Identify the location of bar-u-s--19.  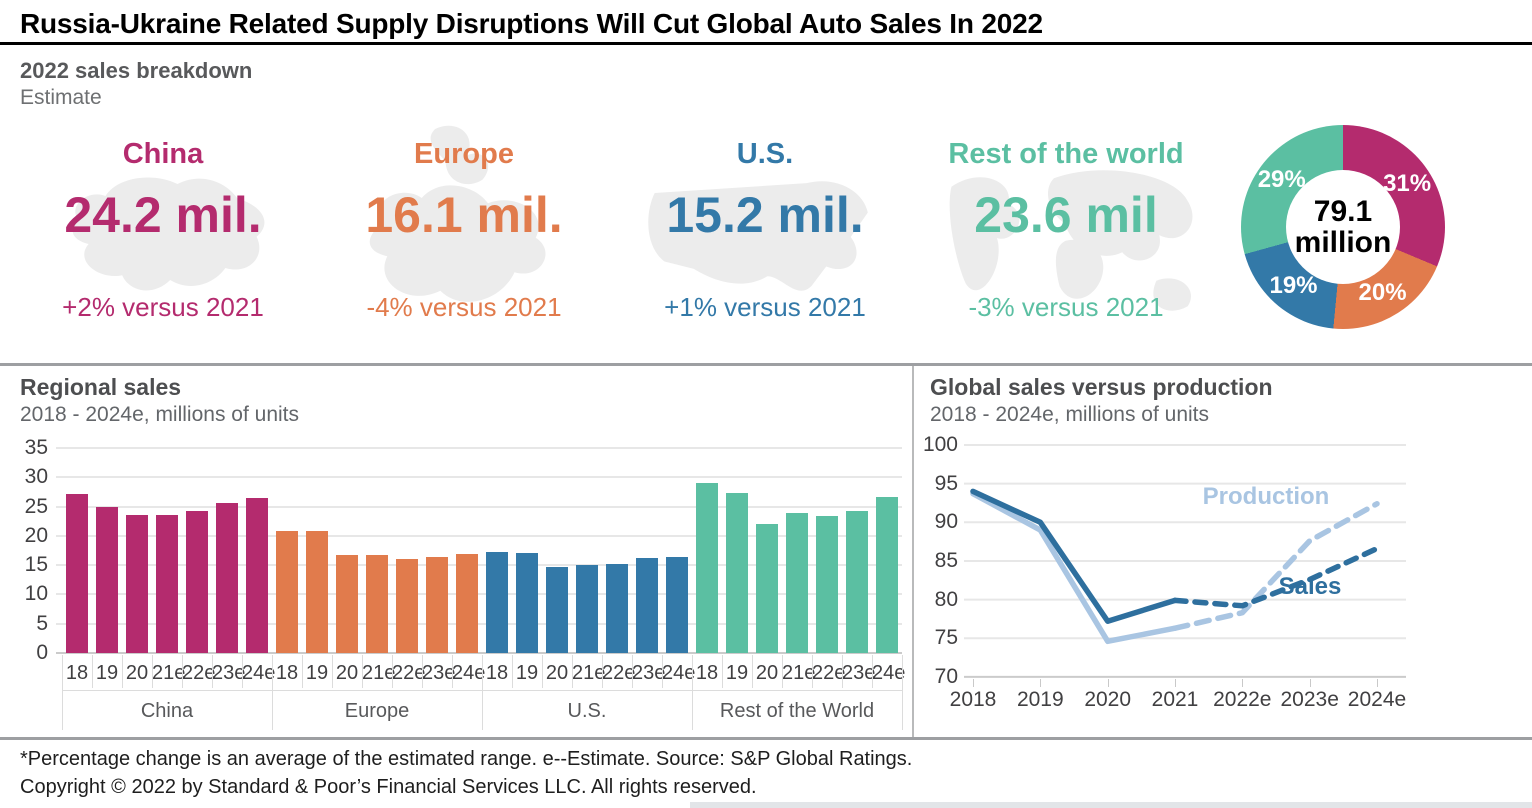
(527, 602).